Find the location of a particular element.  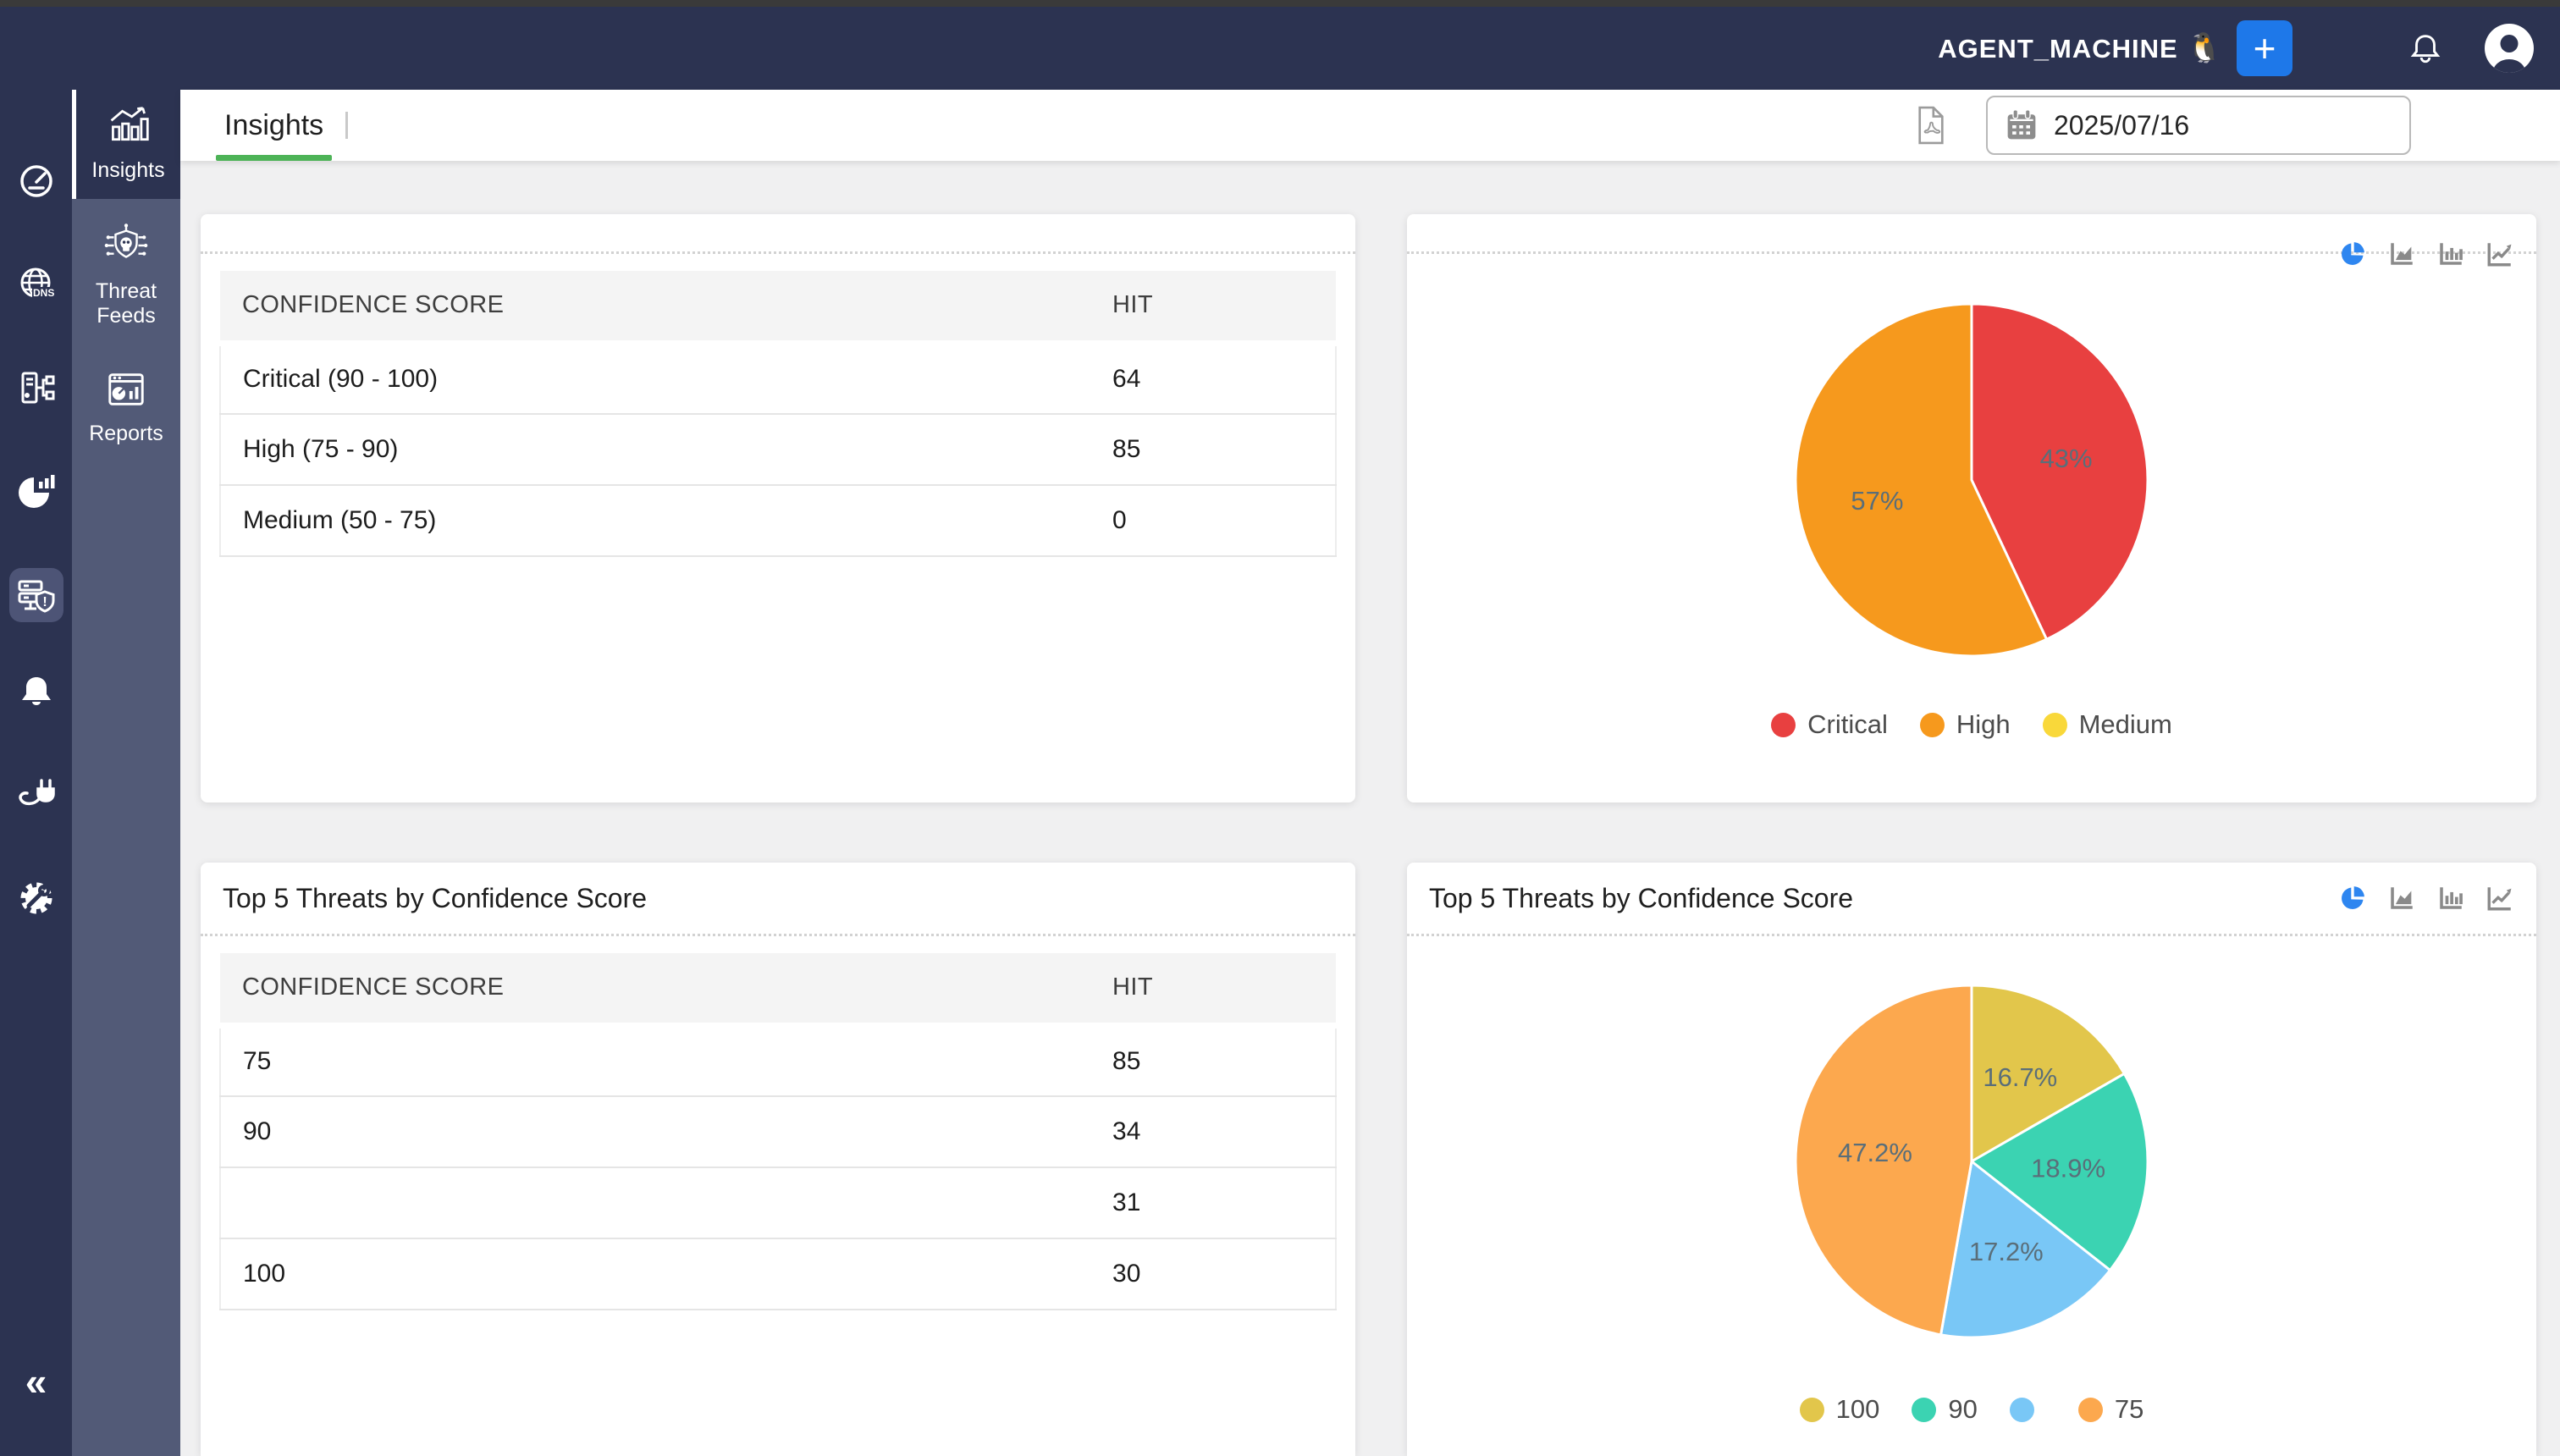

legend-label: Critical is located at coordinates (1847, 724).